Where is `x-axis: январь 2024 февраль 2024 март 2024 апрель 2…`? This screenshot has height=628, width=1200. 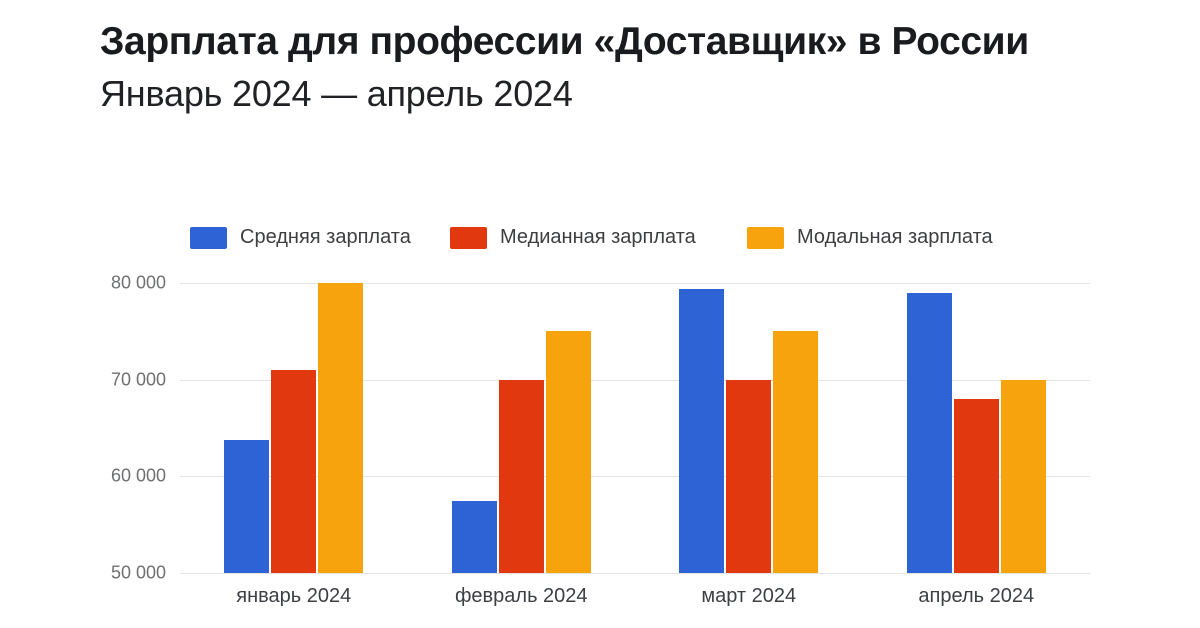 x-axis: январь 2024 февраль 2024 март 2024 апрель 2… is located at coordinates (635, 598).